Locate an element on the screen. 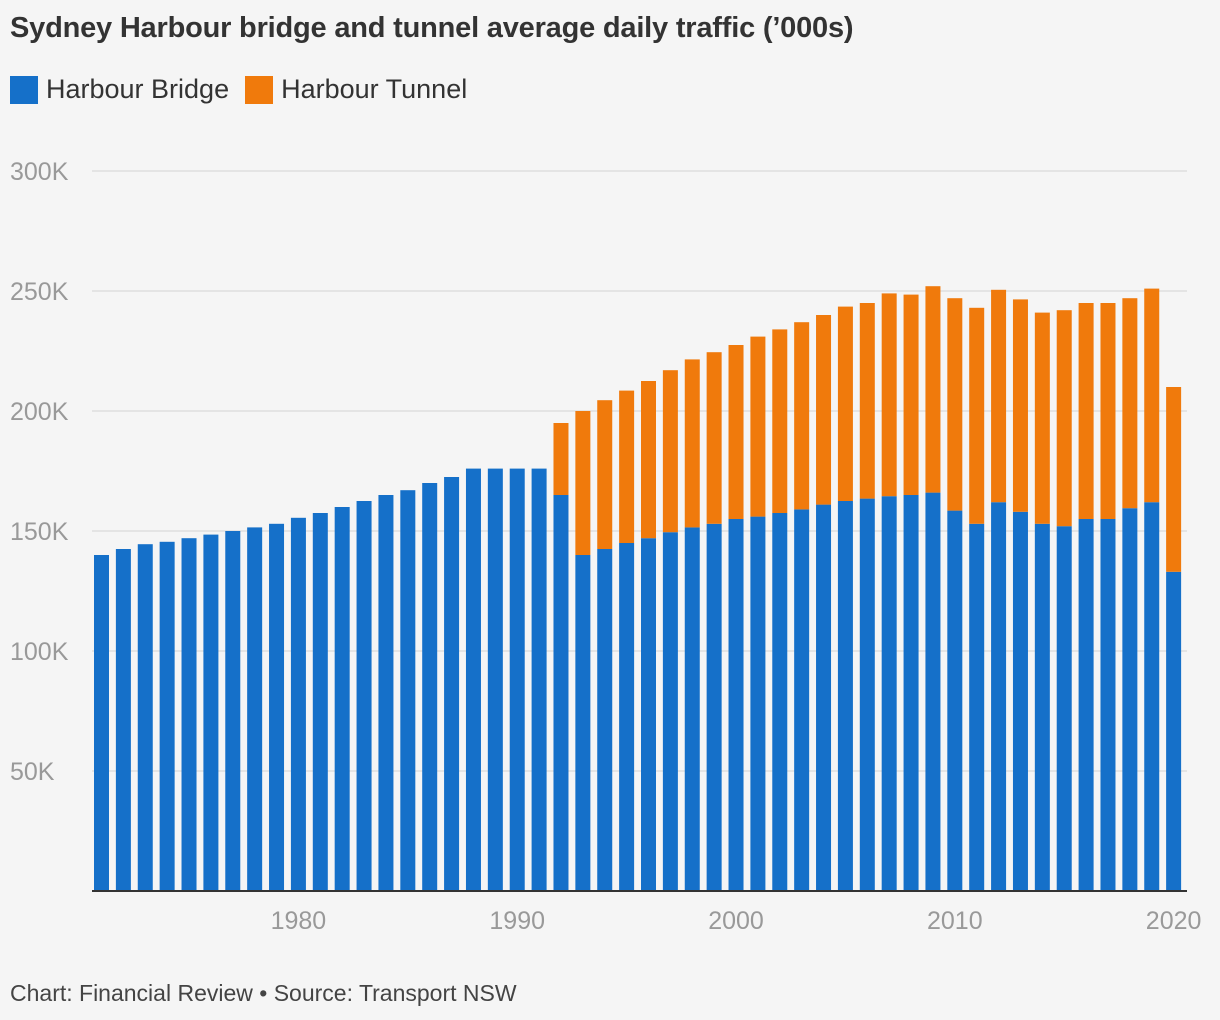 Image resolution: width=1220 pixels, height=1020 pixels. chart-legend: Harbour Bridge Harbour Tunnel is located at coordinates (246, 89).